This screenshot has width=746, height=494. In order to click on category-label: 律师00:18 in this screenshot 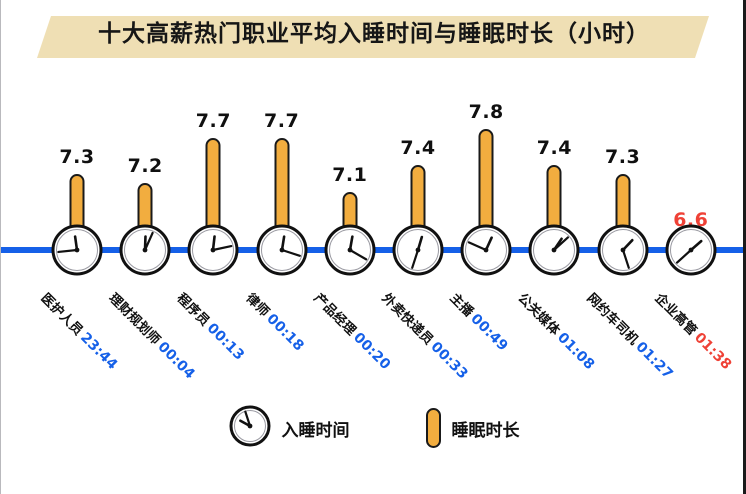, I will do `click(275, 321)`.